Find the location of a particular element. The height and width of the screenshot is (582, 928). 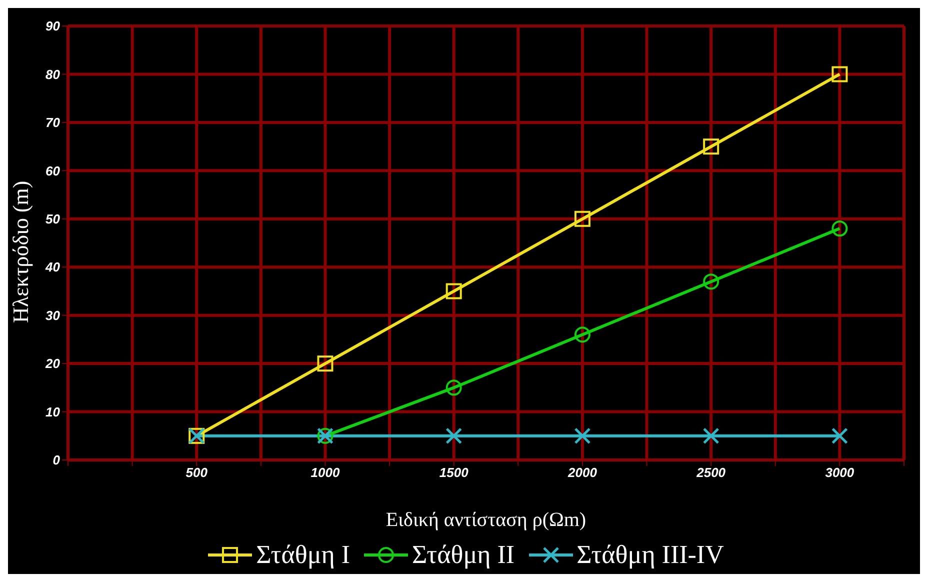

x-tick-label: 2000 is located at coordinates (582, 472).